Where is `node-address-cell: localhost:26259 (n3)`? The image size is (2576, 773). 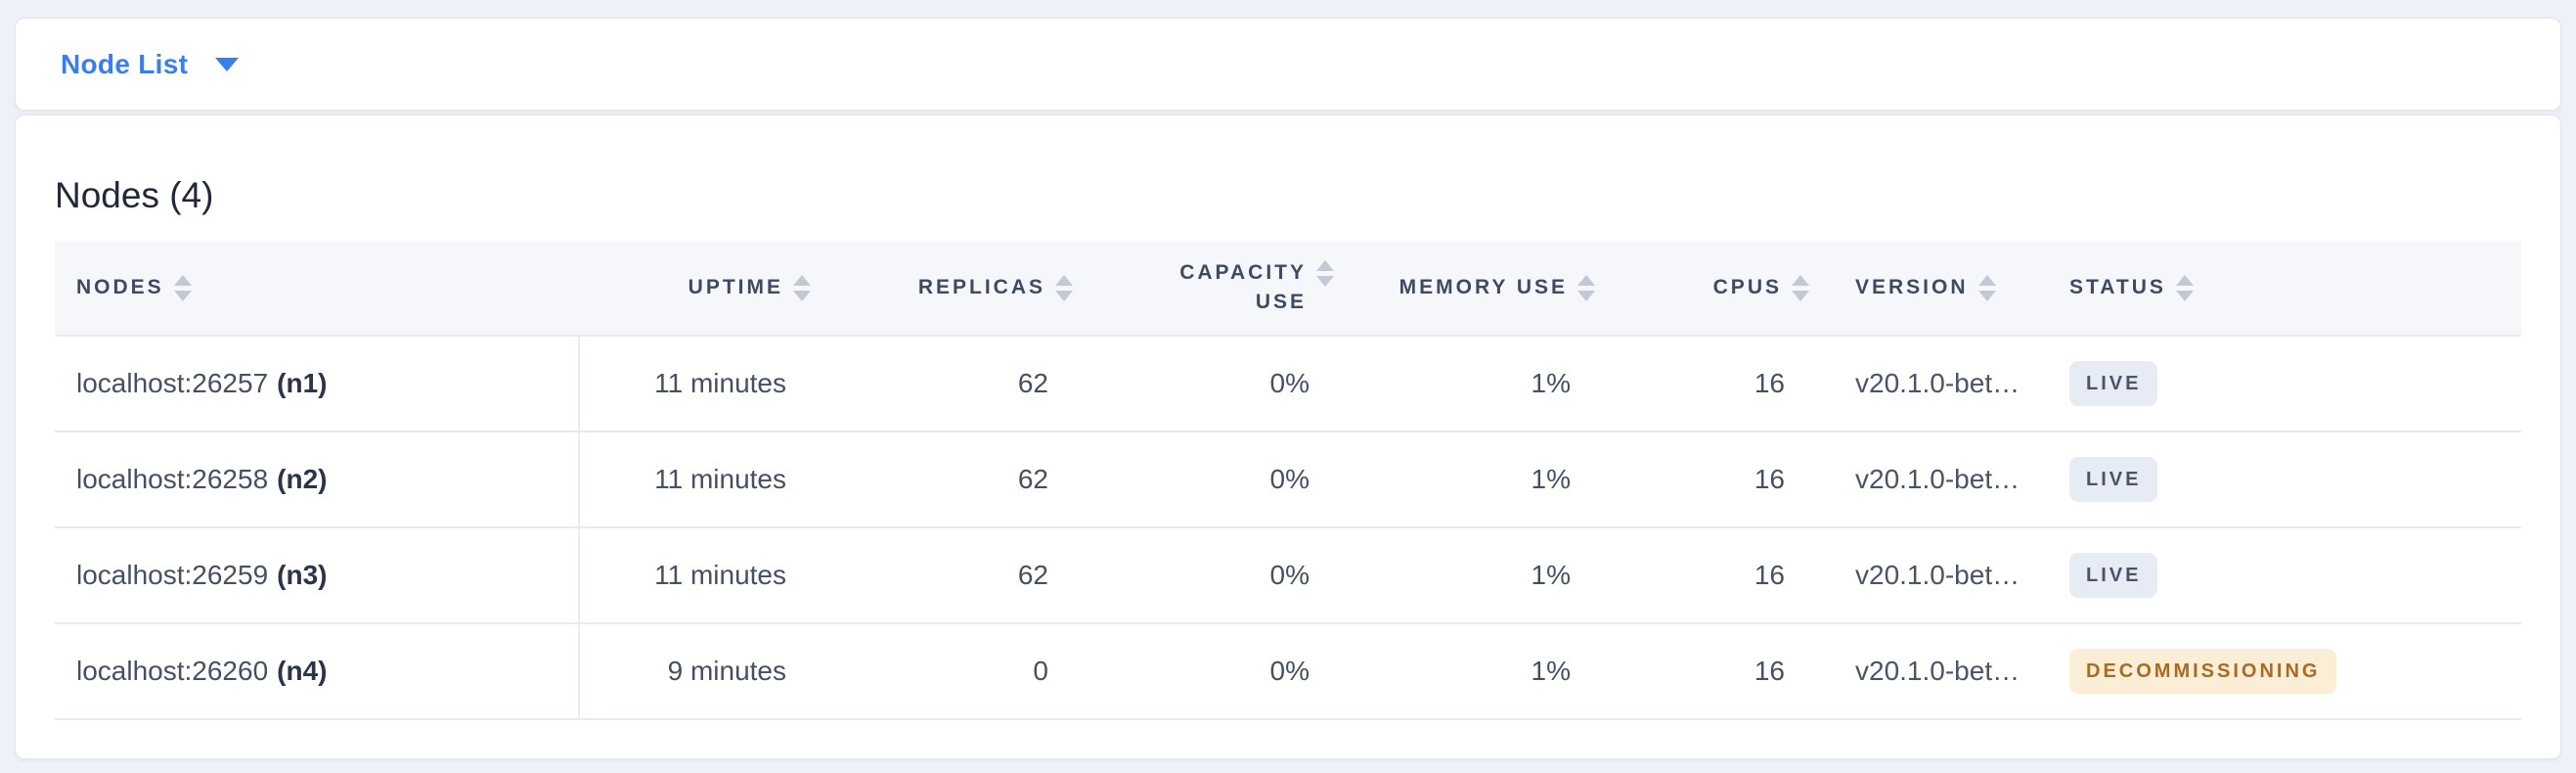 node-address-cell: localhost:26259 (n3) is located at coordinates (317, 575).